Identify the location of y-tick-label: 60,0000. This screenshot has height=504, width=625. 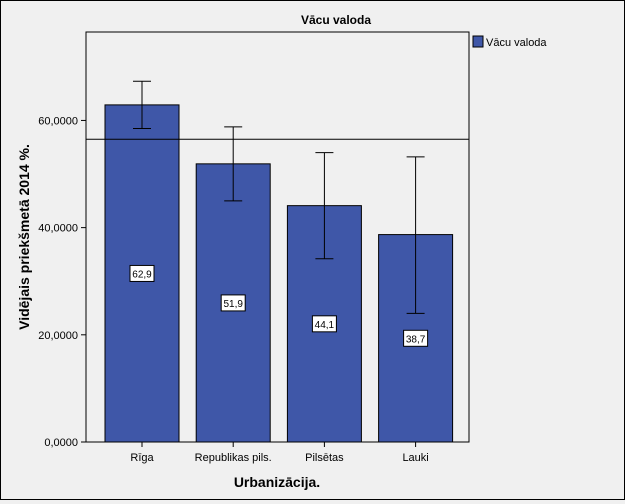
(58, 121).